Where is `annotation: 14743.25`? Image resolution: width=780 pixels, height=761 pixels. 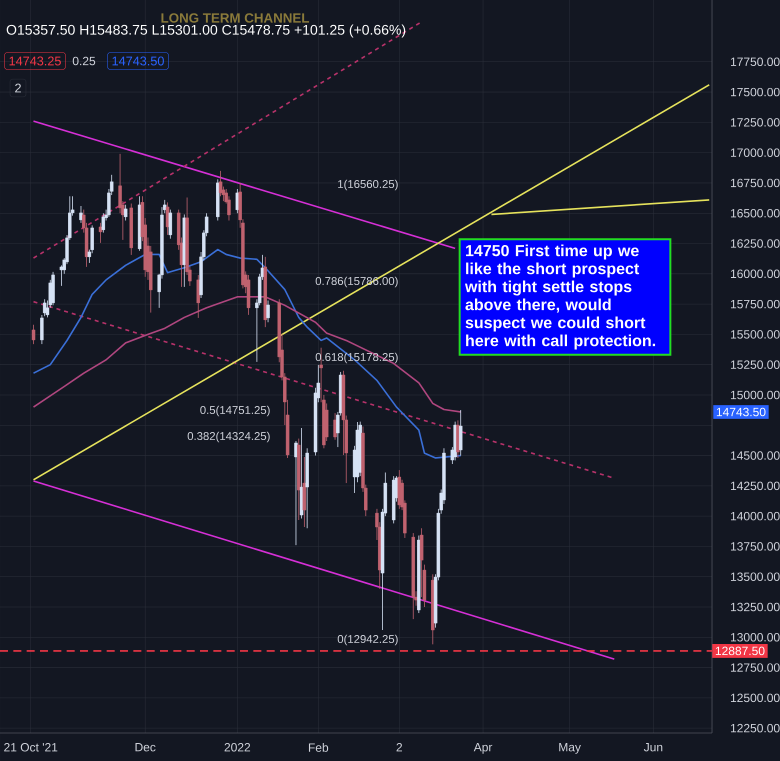
annotation: 14743.25 is located at coordinates (35, 61).